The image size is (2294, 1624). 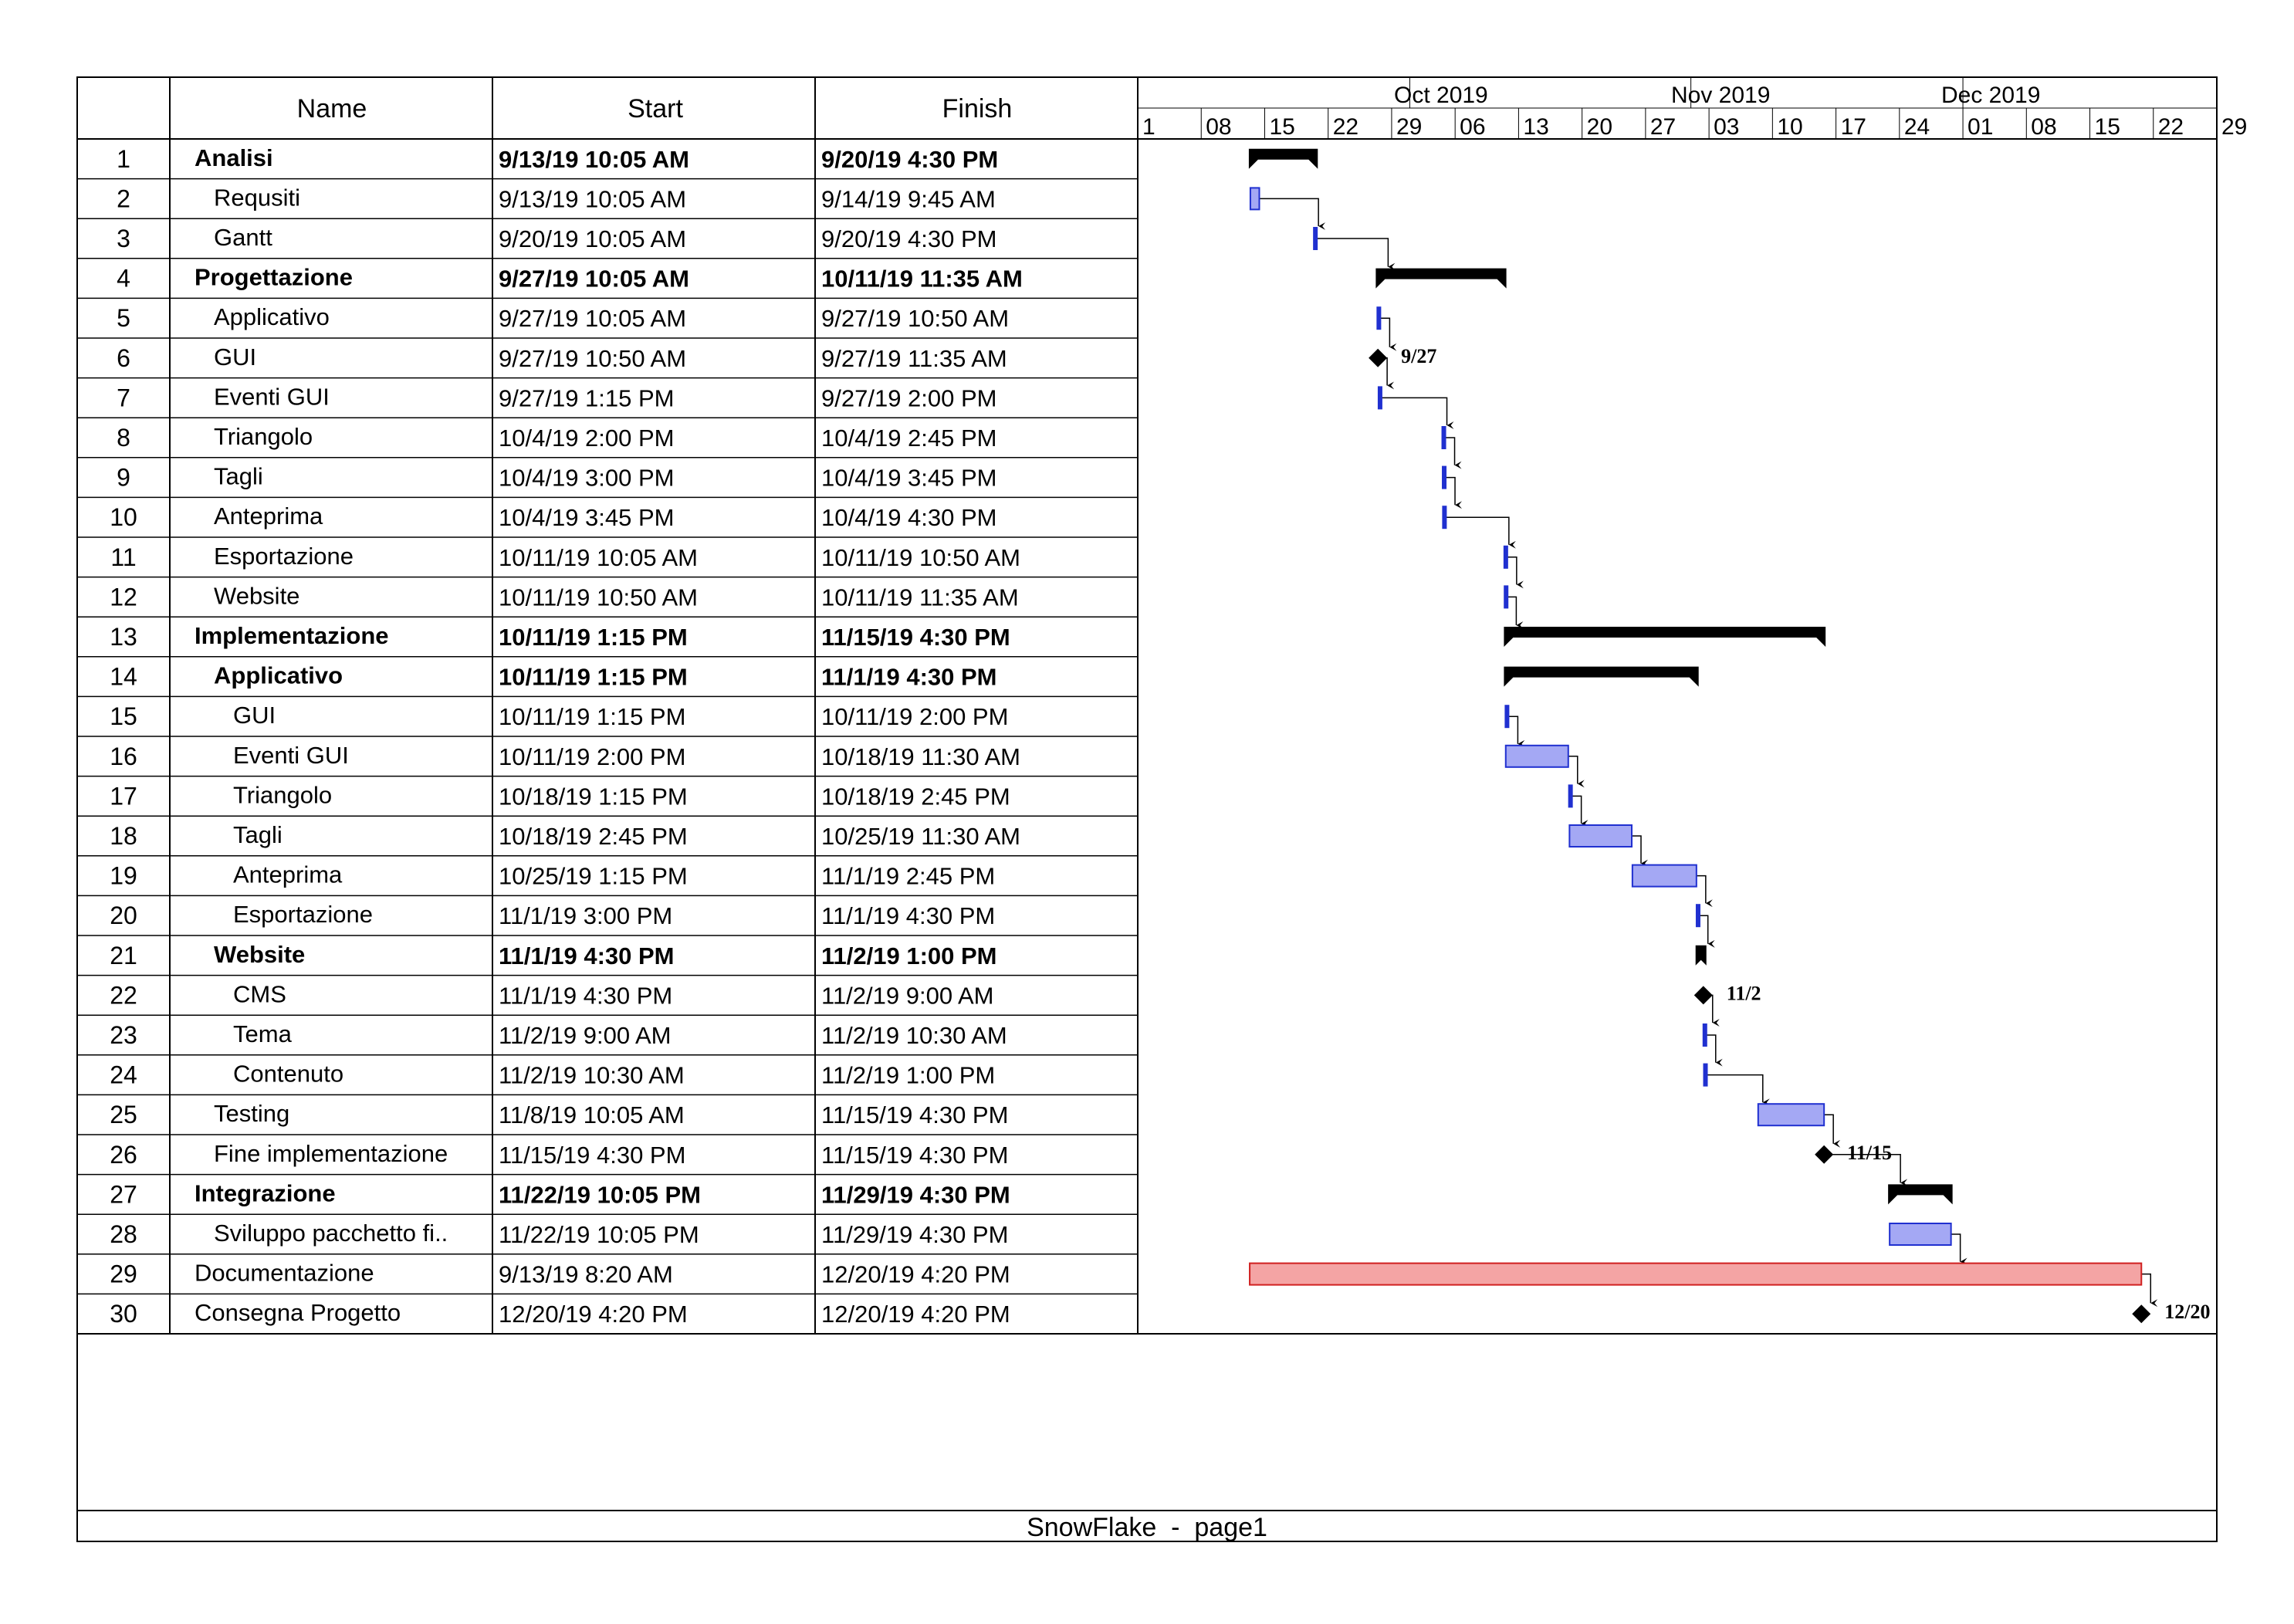 I want to click on week-tick-label: 01, so click(x=1980, y=127).